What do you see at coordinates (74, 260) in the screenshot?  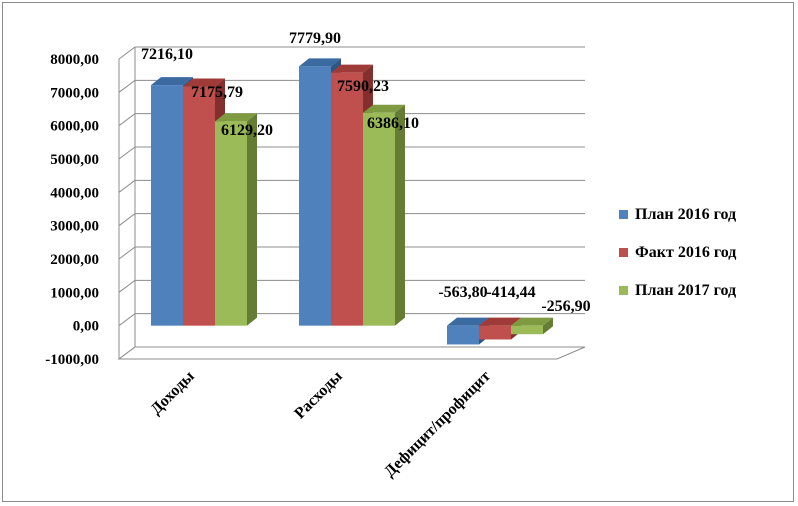 I see `y-tick-label: 2000,00` at bounding box center [74, 260].